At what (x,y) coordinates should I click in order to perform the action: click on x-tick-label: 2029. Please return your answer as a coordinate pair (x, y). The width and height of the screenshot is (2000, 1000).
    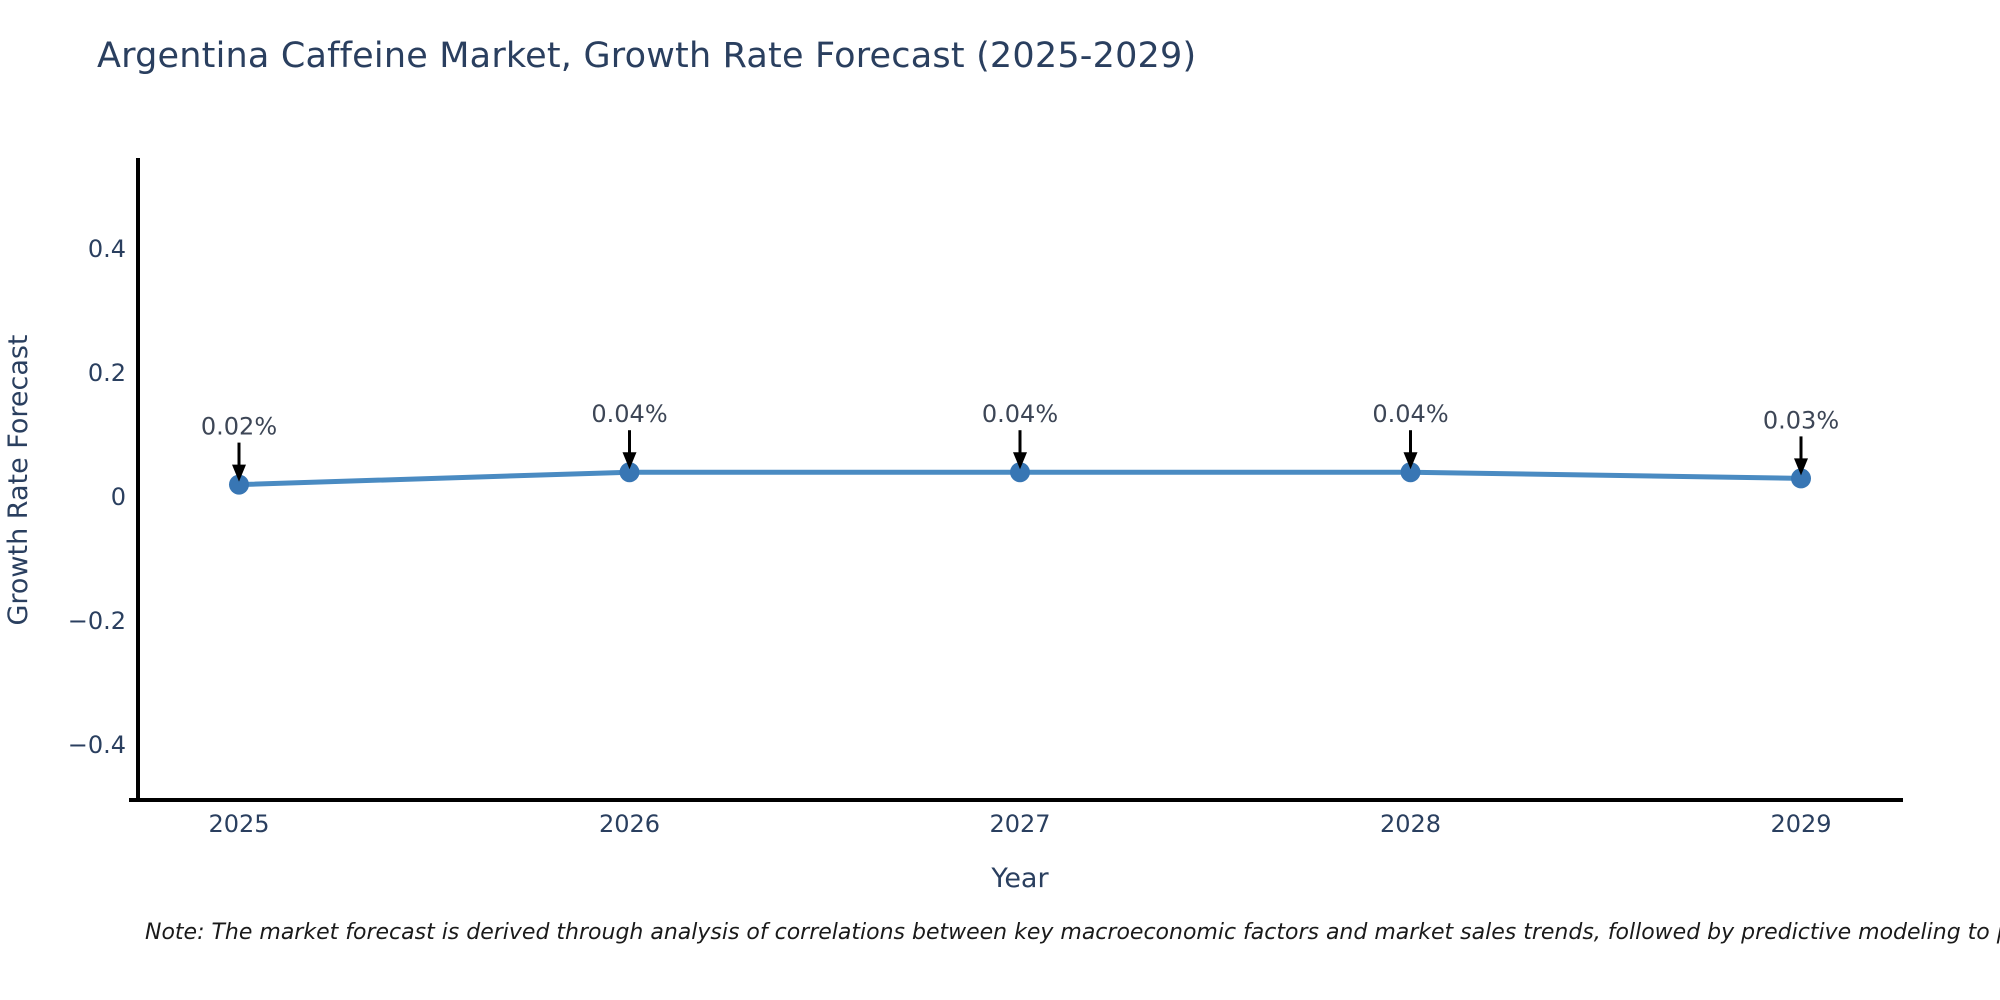
    Looking at the image, I should click on (1800, 824).